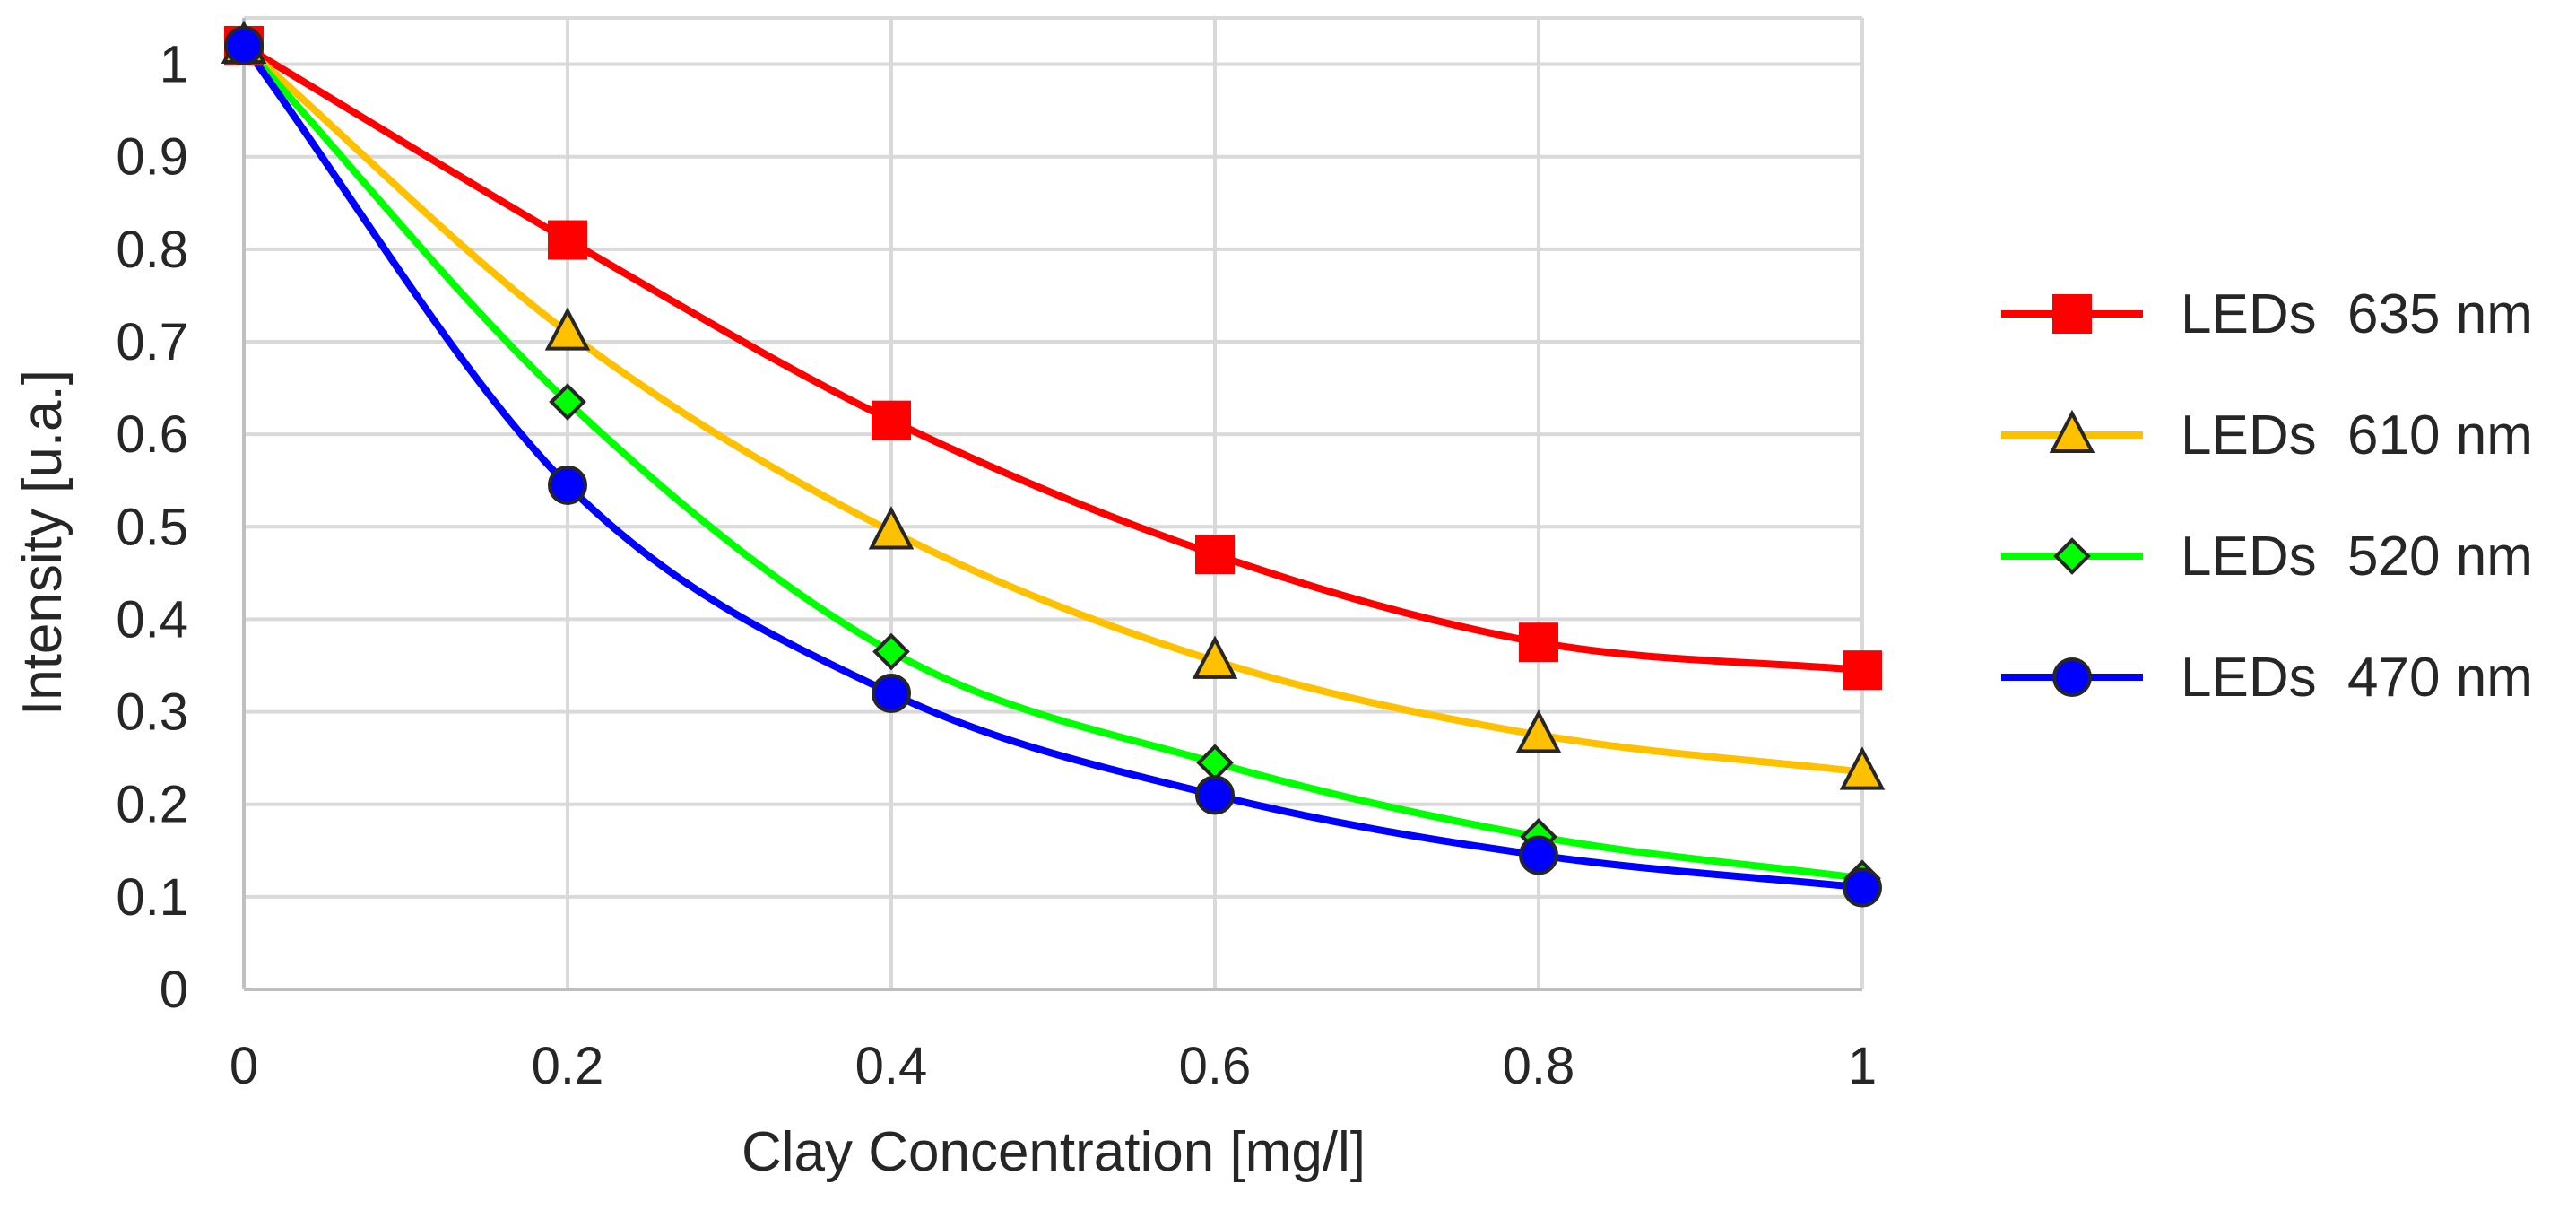  I want to click on legend-label: LEDs 470 nm, so click(2357, 678).